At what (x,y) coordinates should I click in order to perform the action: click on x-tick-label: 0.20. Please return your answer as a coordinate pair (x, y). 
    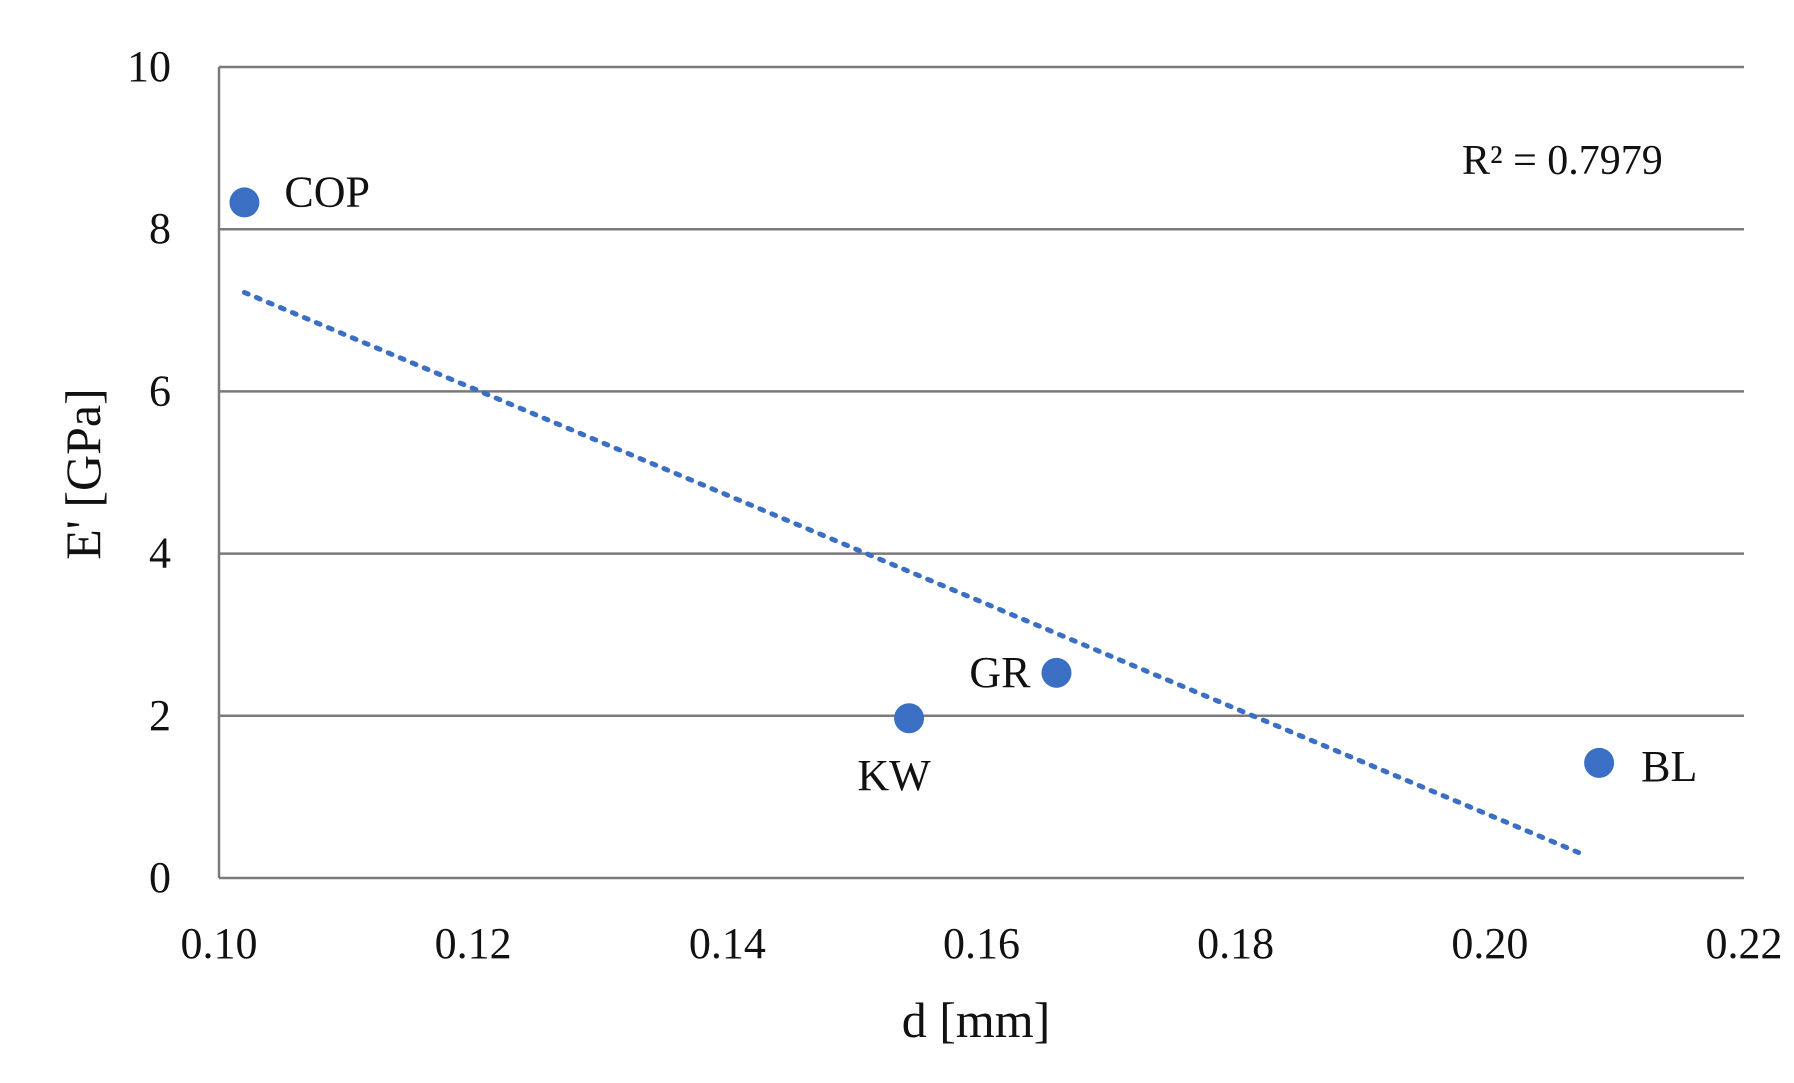
    Looking at the image, I should click on (1489, 943).